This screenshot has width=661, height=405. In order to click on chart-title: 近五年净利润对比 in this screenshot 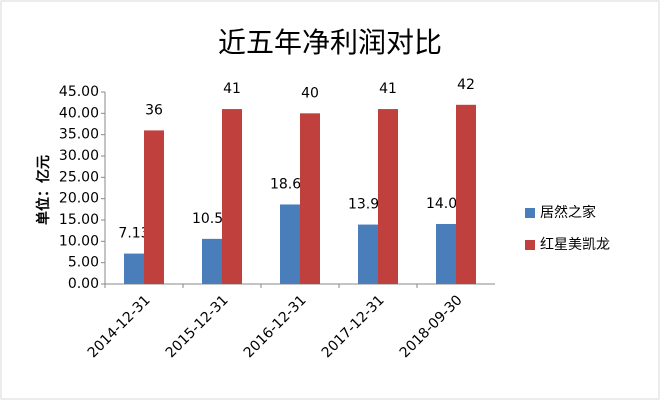, I will do `click(330, 42)`.